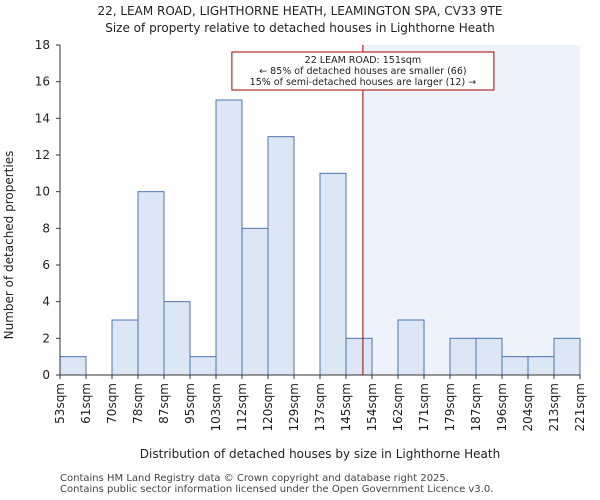 The height and width of the screenshot is (500, 600). What do you see at coordinates (112, 403) in the screenshot?
I see `x-tick-label-70sqm: 70sqm` at bounding box center [112, 403].